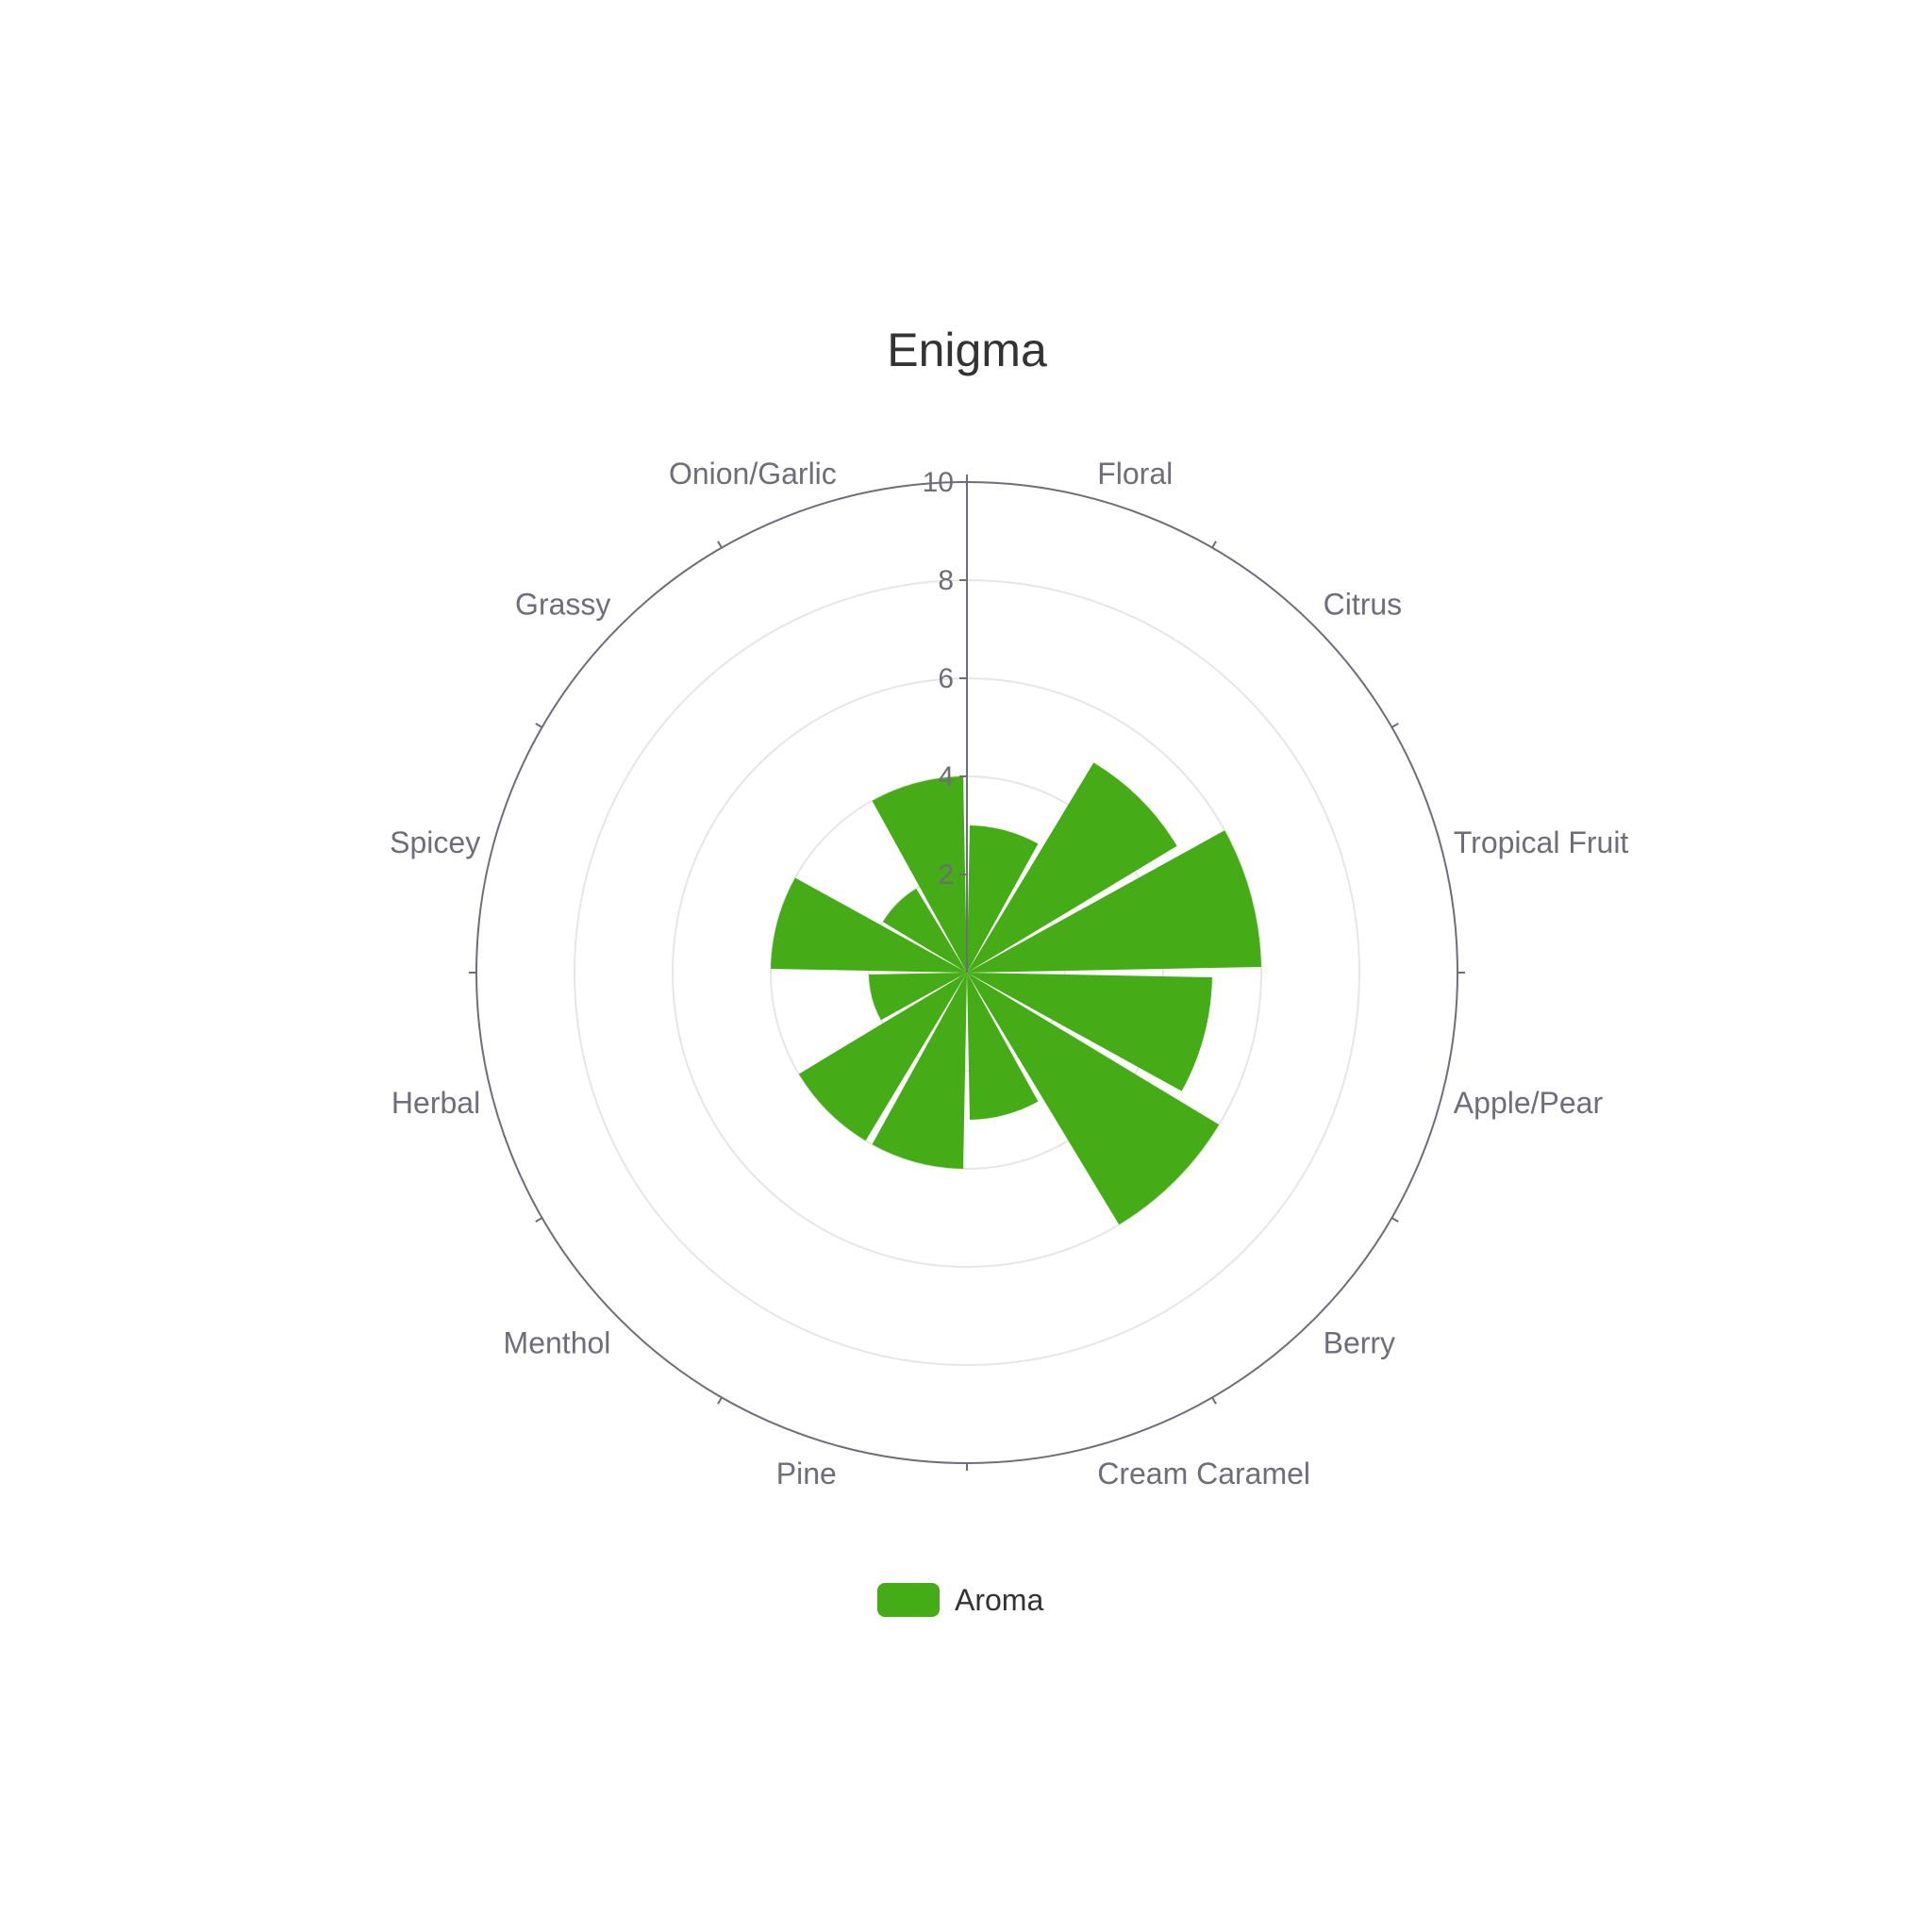  What do you see at coordinates (1204, 1474) in the screenshot?
I see `category-label-cream-caramel: Cream Caramel` at bounding box center [1204, 1474].